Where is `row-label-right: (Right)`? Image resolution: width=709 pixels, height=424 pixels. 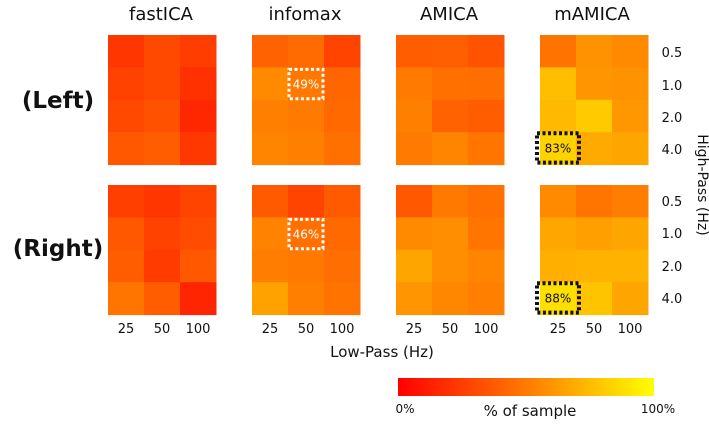 row-label-right: (Right) is located at coordinates (58, 249).